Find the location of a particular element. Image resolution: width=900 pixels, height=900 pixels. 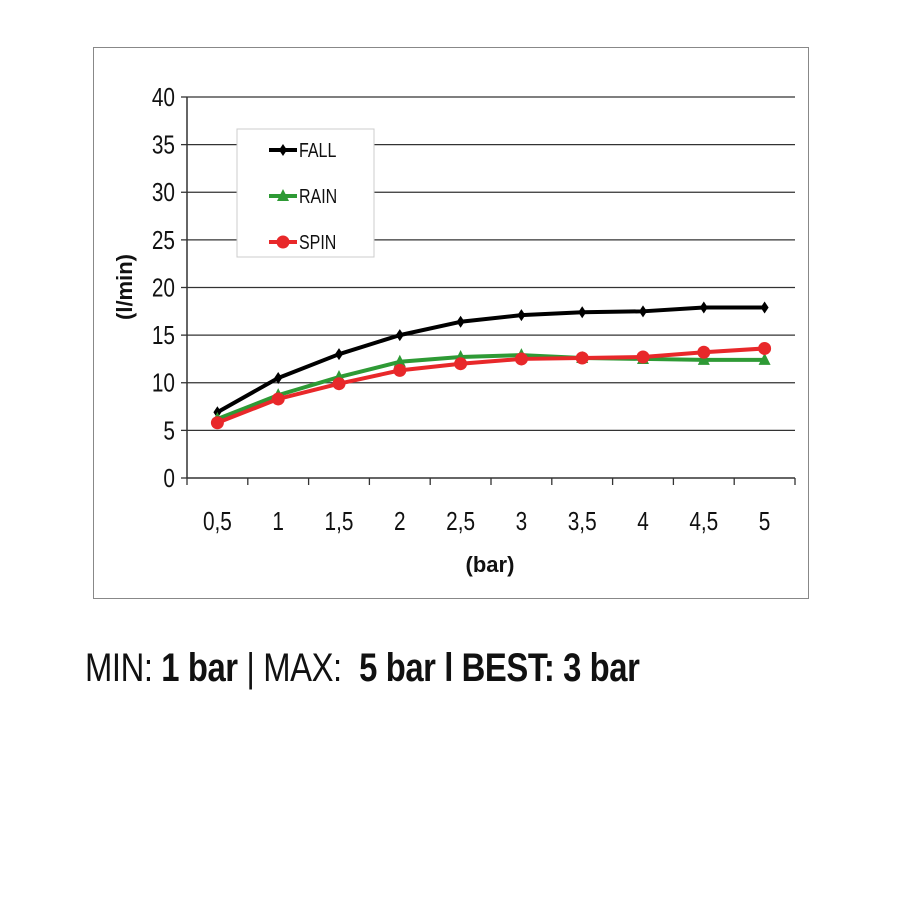

separator: l is located at coordinates (448, 668).